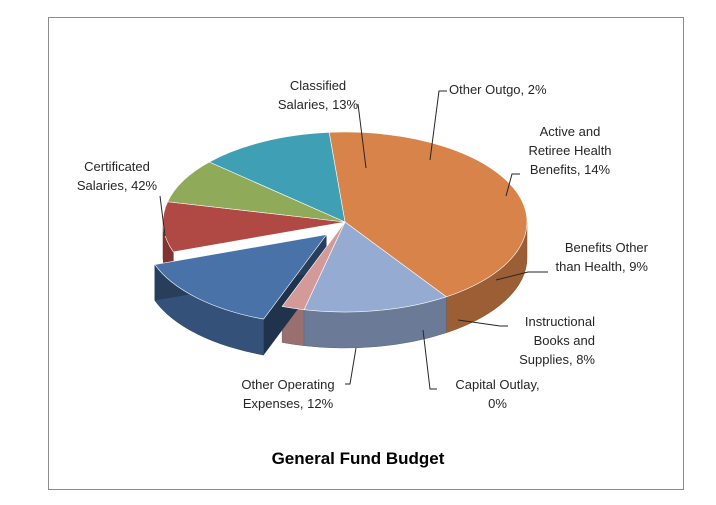  Describe the element at coordinates (498, 89) in the screenshot. I see `label-other-outgo: Other Outgo, 2%` at that location.